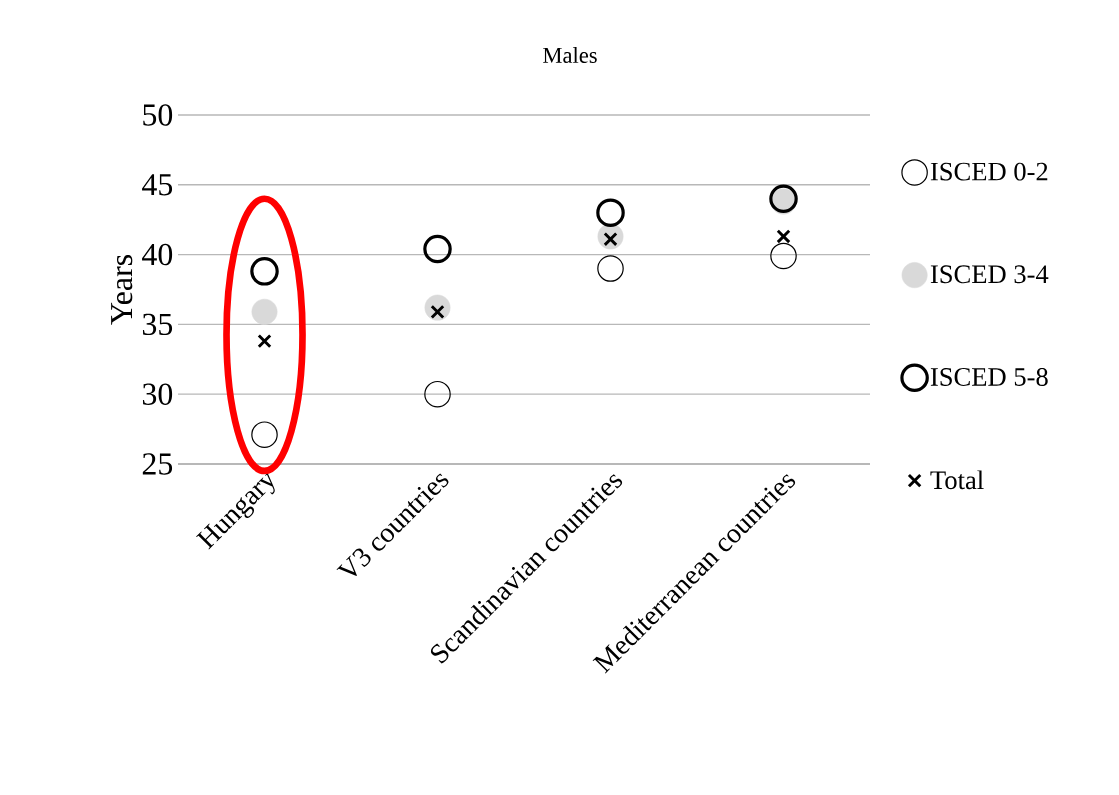 The height and width of the screenshot is (795, 1119). I want to click on y-tick-label: 35, so click(157, 324).